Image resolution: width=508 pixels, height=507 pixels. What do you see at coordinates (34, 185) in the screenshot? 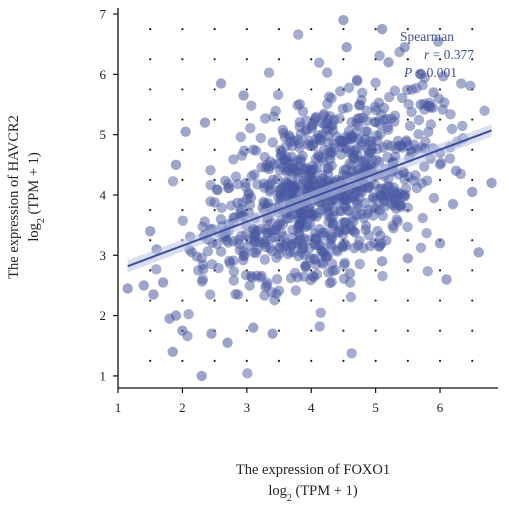
I see `y-axis-tpm: (TPM + 1)` at bounding box center [34, 185].